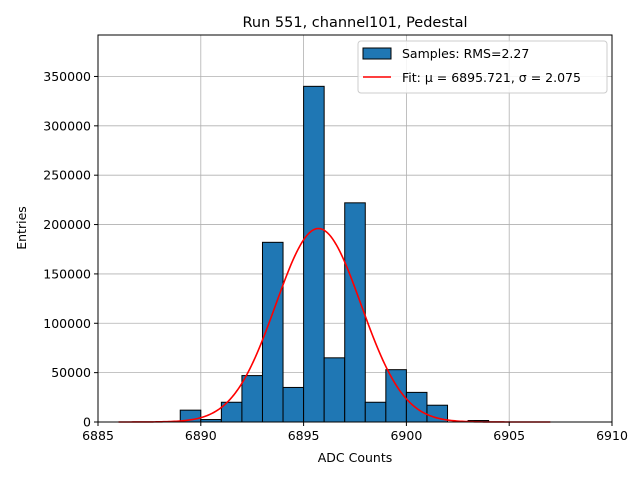 Image resolution: width=640 pixels, height=480 pixels. What do you see at coordinates (201, 435) in the screenshot?
I see `x-tick-label: 6890` at bounding box center [201, 435].